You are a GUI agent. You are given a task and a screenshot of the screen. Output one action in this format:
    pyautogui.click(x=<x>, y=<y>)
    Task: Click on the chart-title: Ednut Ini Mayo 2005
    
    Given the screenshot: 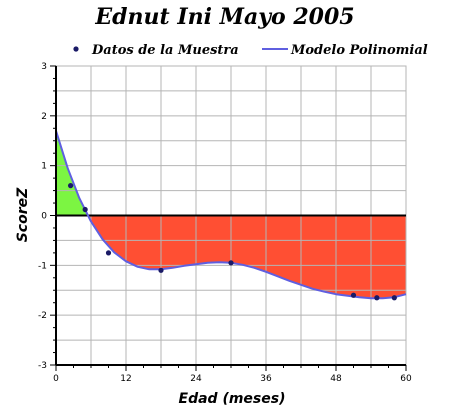 What is the action you would take?
    pyautogui.click(x=224, y=17)
    